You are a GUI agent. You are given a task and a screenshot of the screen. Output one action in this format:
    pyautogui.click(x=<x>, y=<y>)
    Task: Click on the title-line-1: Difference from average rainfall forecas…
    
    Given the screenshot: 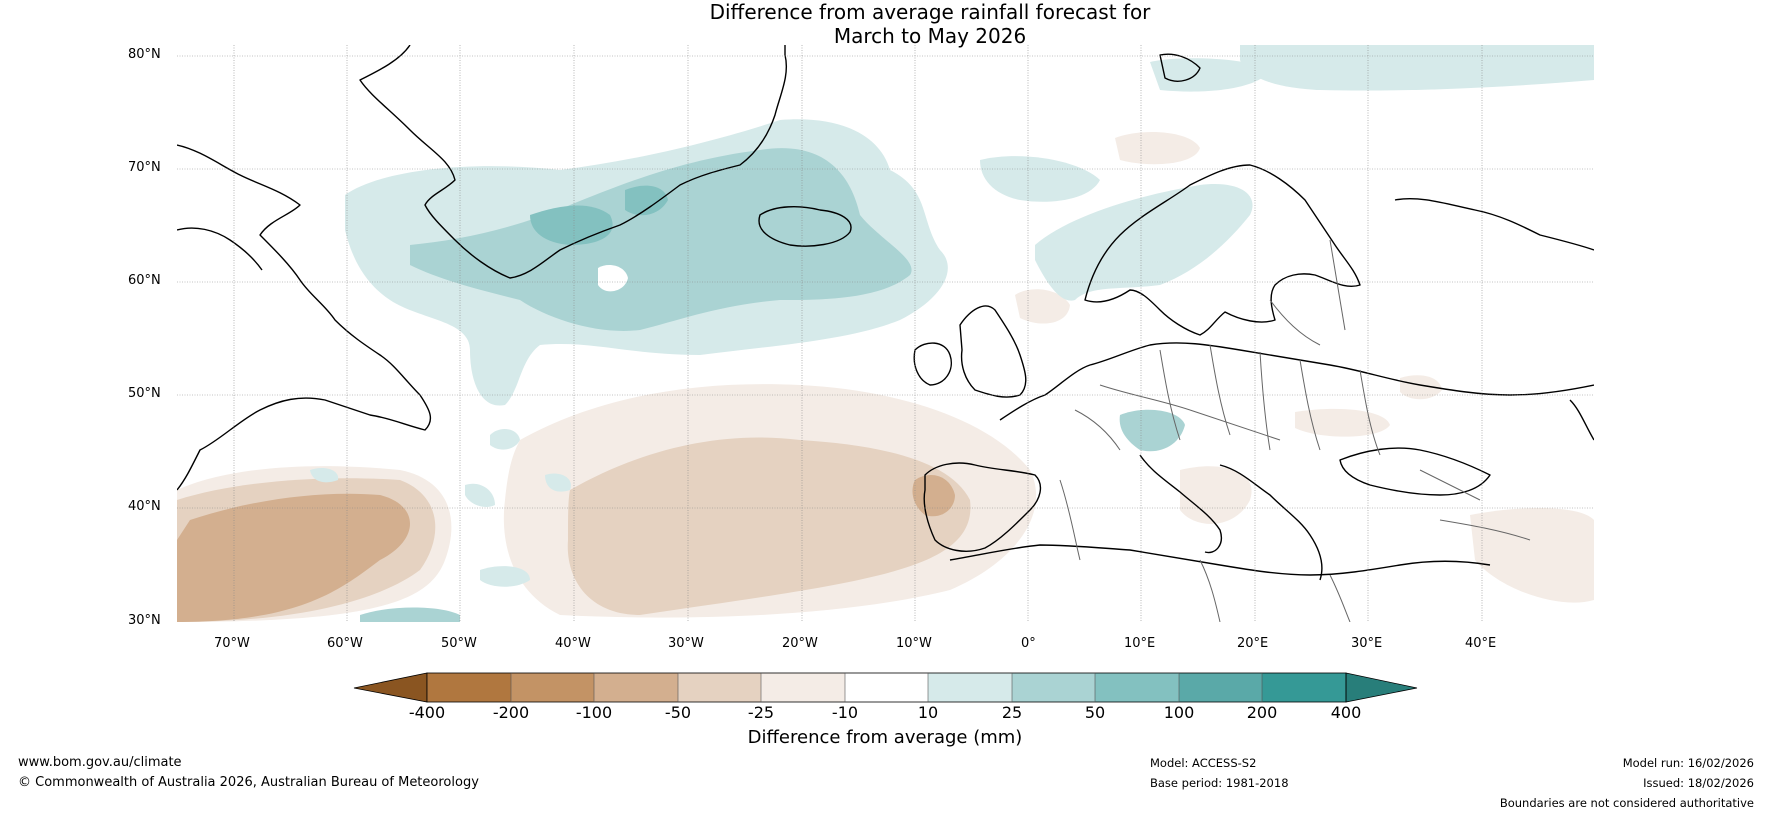 What is the action you would take?
    pyautogui.click(x=930, y=12)
    